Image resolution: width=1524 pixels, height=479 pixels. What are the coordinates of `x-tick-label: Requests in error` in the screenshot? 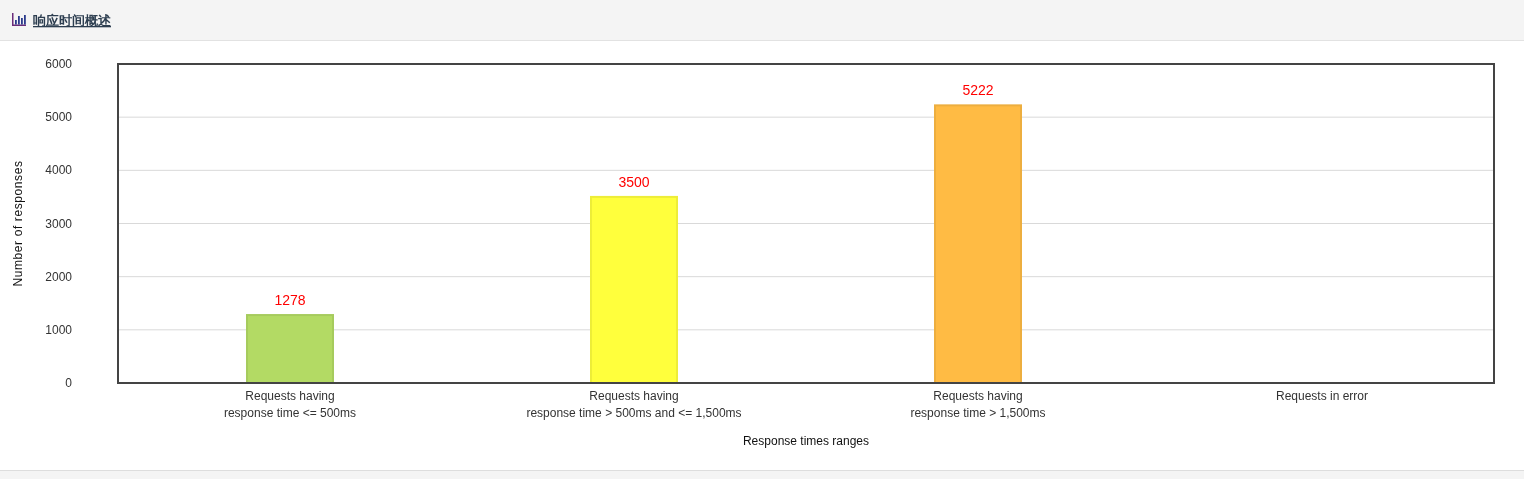 It's located at (1322, 396).